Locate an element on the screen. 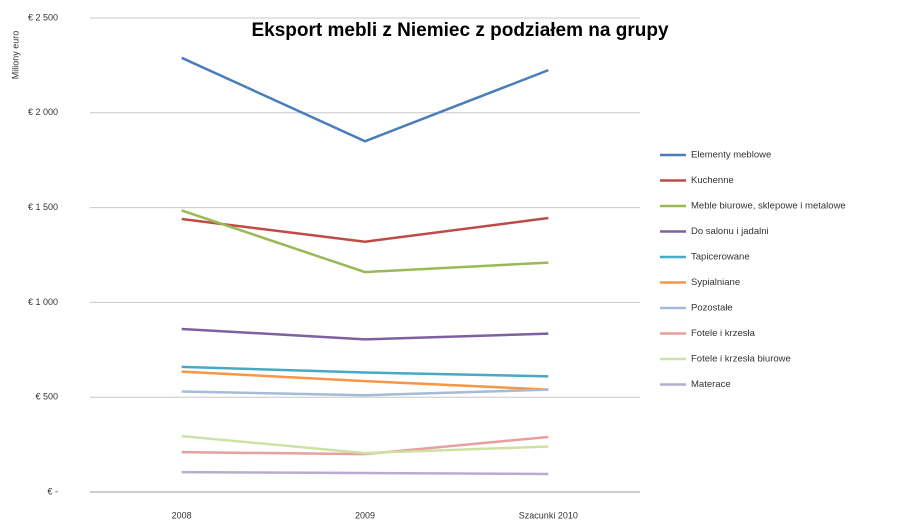 This screenshot has width=903, height=523. y-tick-label: € 1 000 is located at coordinates (43, 302).